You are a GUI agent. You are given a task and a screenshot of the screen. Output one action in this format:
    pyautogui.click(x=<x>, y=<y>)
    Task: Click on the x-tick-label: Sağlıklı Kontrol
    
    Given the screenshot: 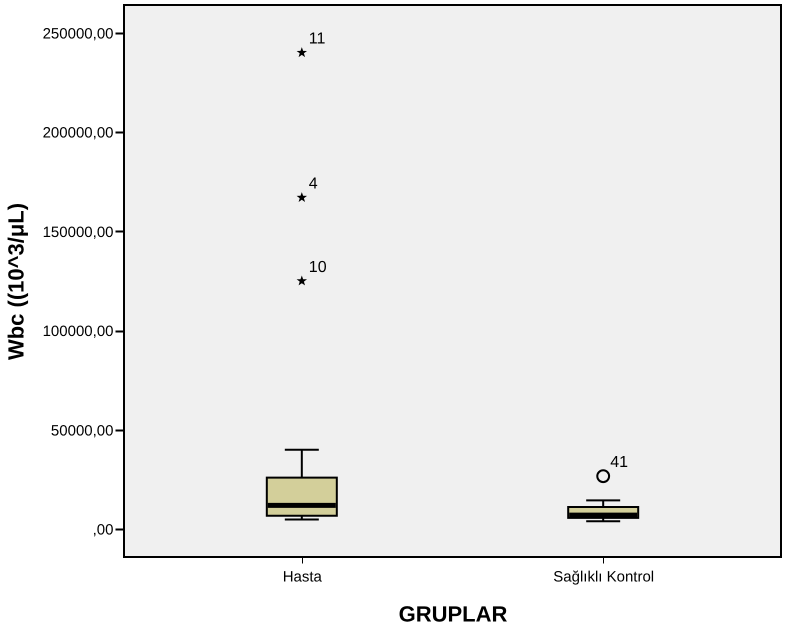 What is the action you would take?
    pyautogui.click(x=603, y=577)
    